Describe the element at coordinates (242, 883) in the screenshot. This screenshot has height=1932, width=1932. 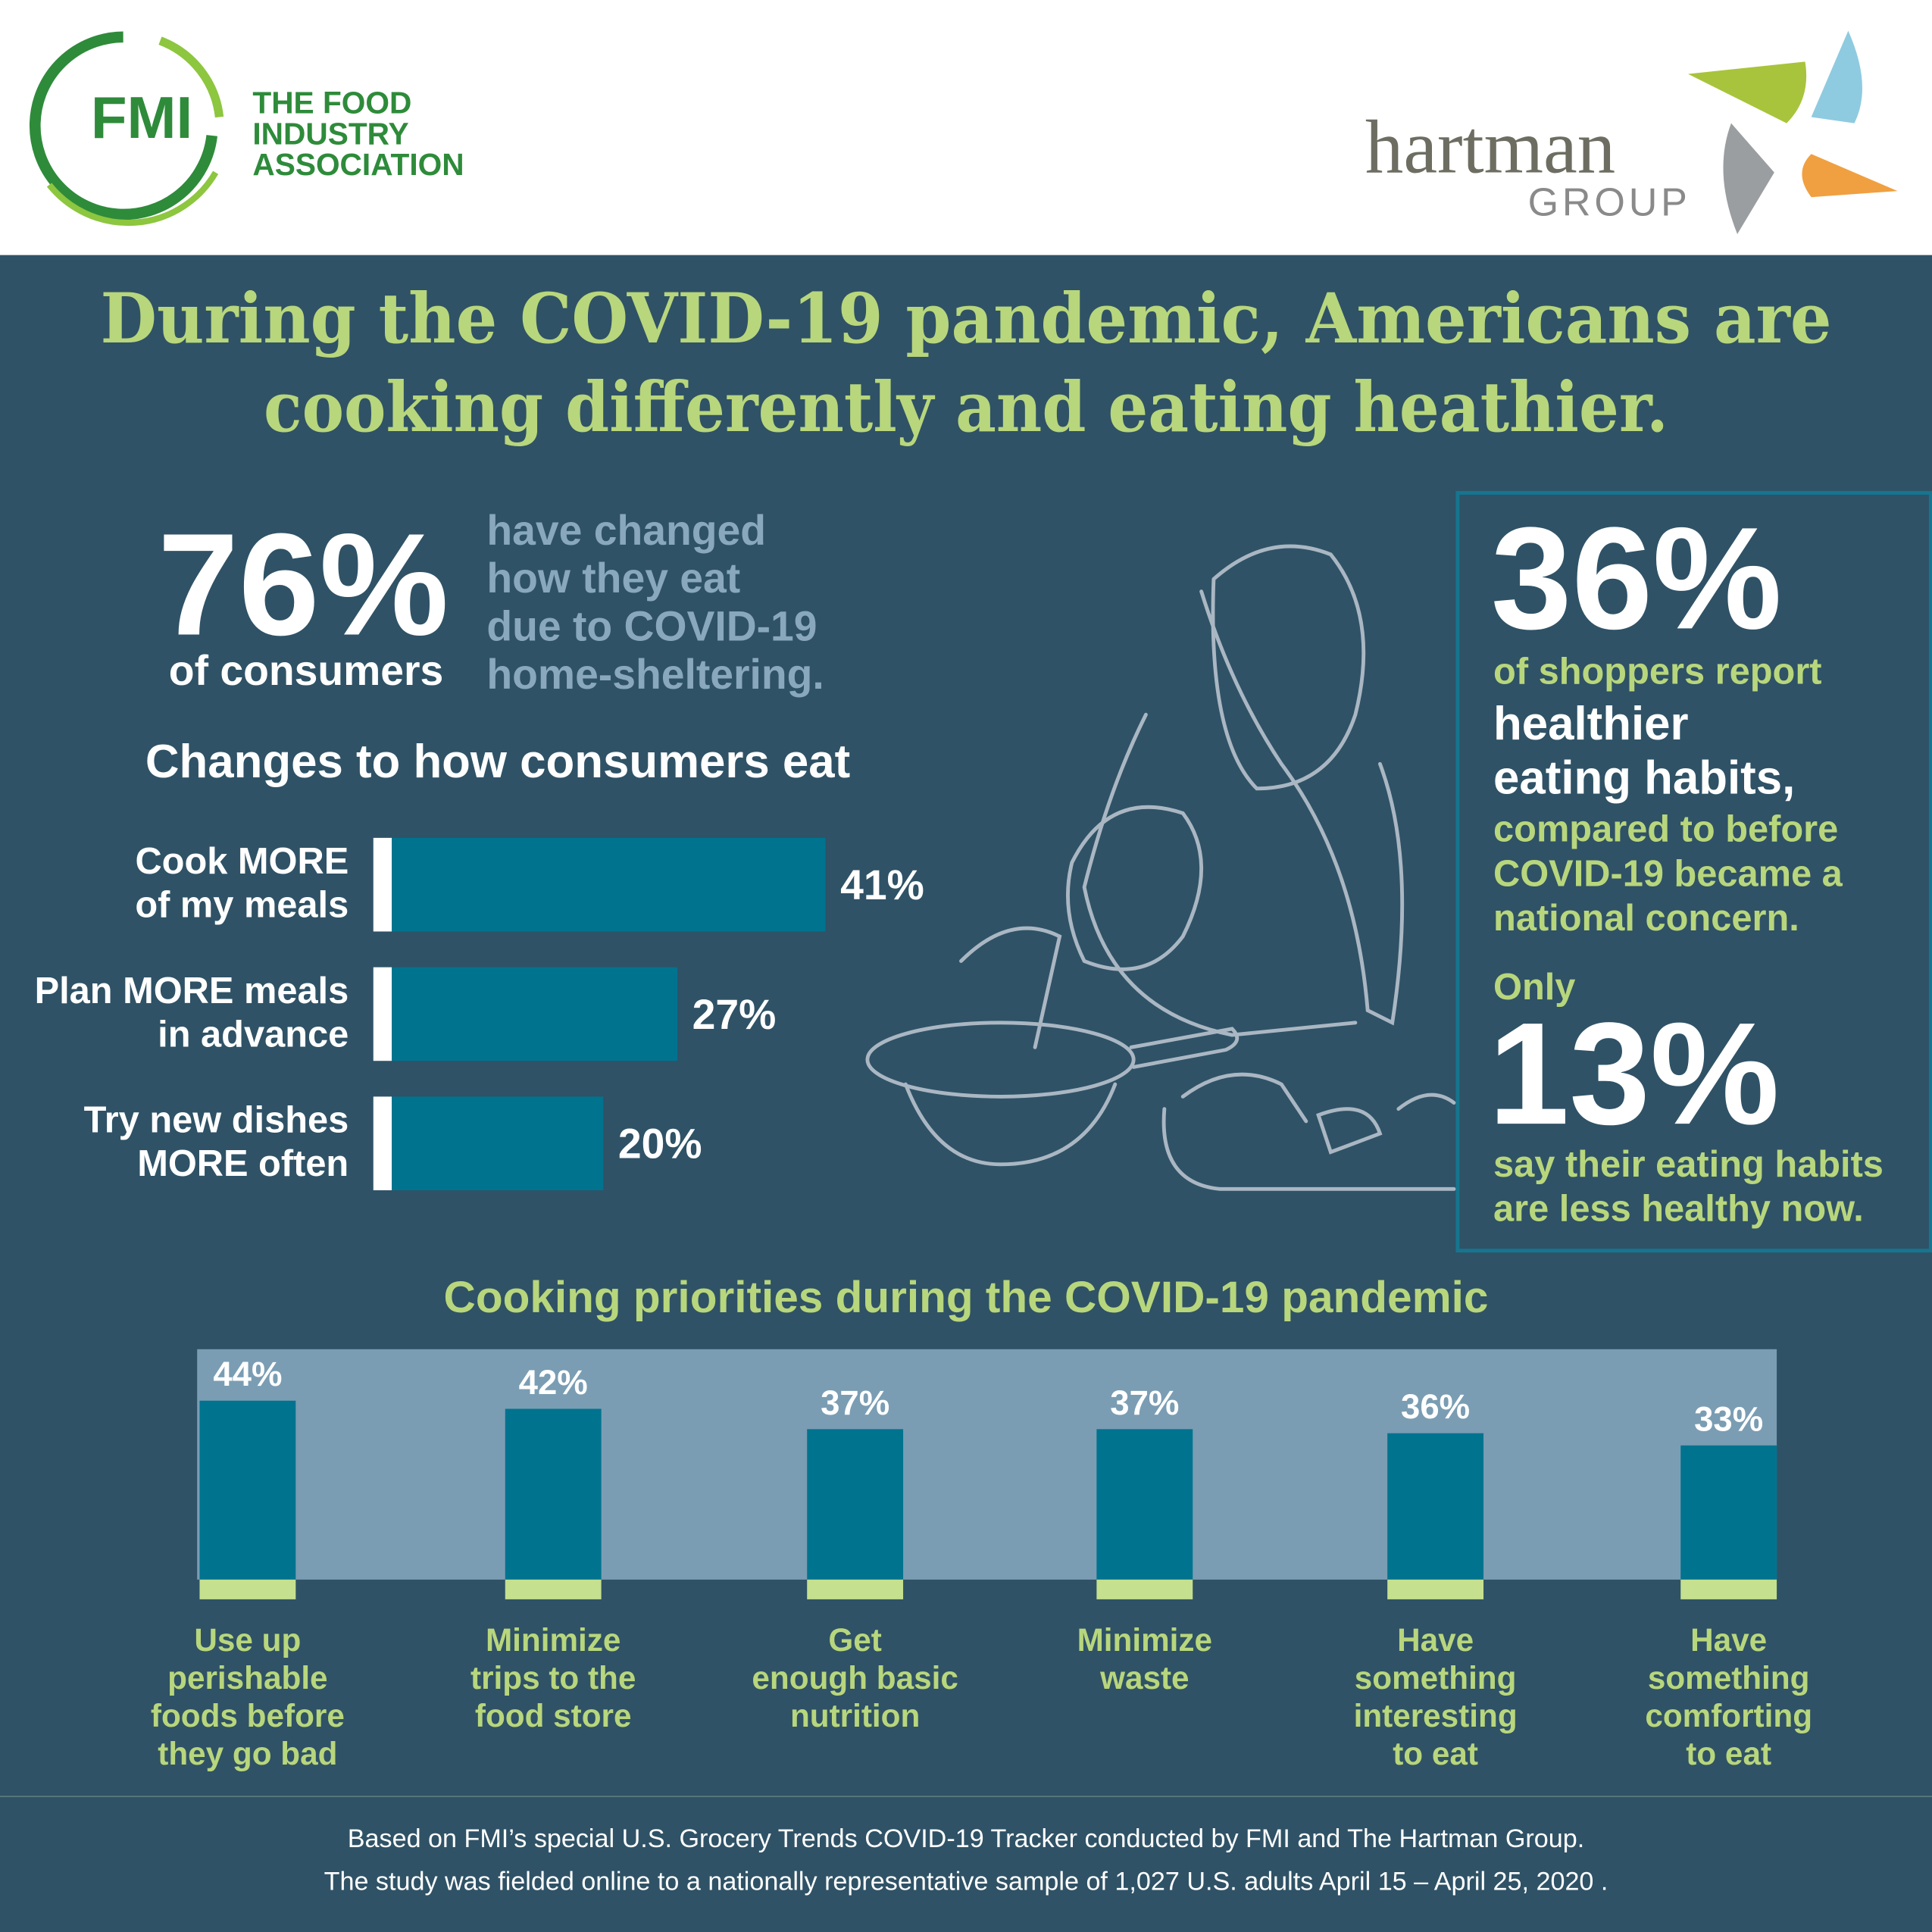
I see `category-label: Cook MORE of my meals` at that location.